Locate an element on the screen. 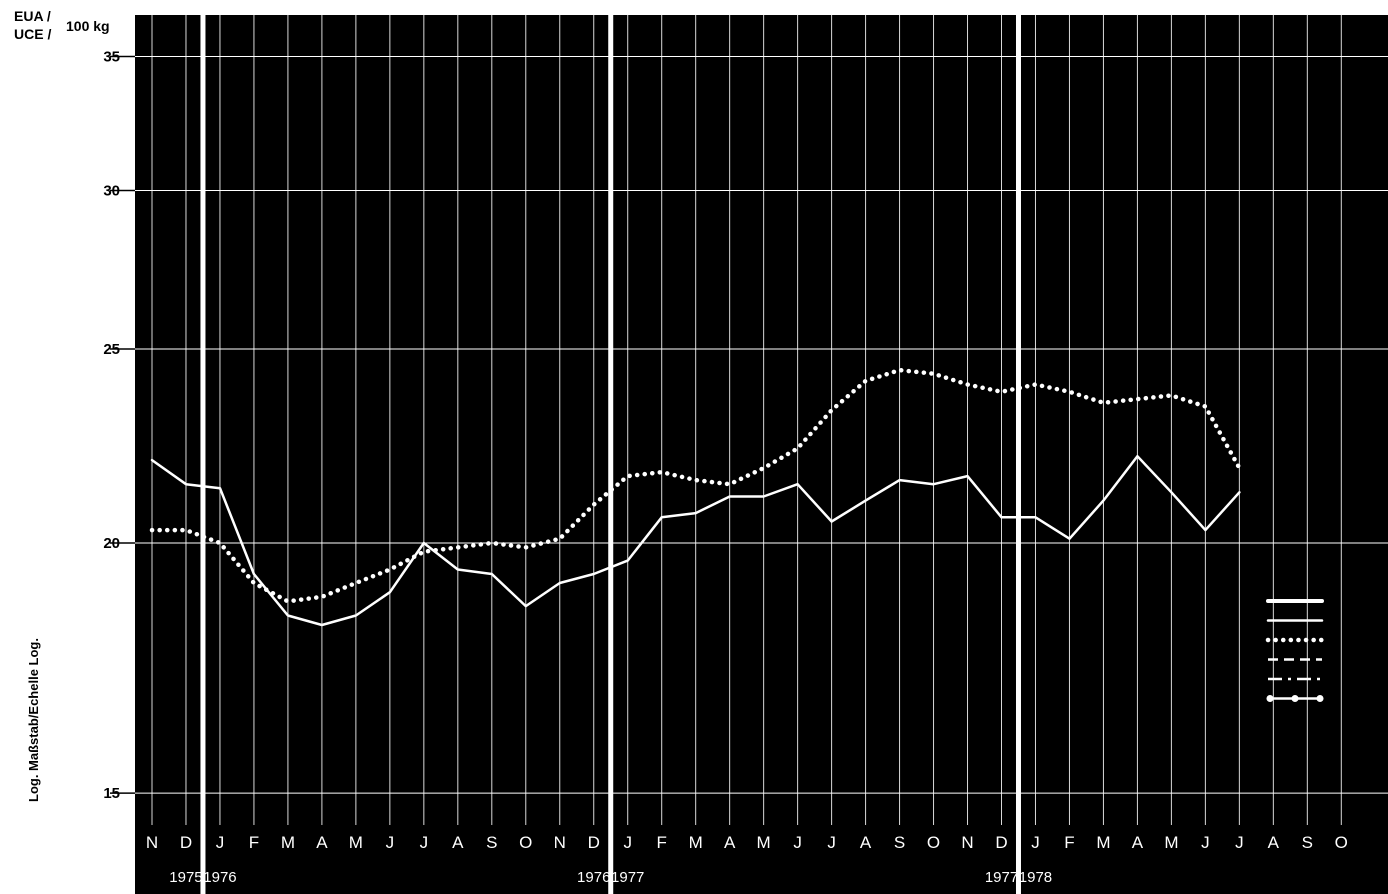  x-axis-year-labels: 1975 1976 1976 1977 1977 1978 is located at coordinates (610, 877).